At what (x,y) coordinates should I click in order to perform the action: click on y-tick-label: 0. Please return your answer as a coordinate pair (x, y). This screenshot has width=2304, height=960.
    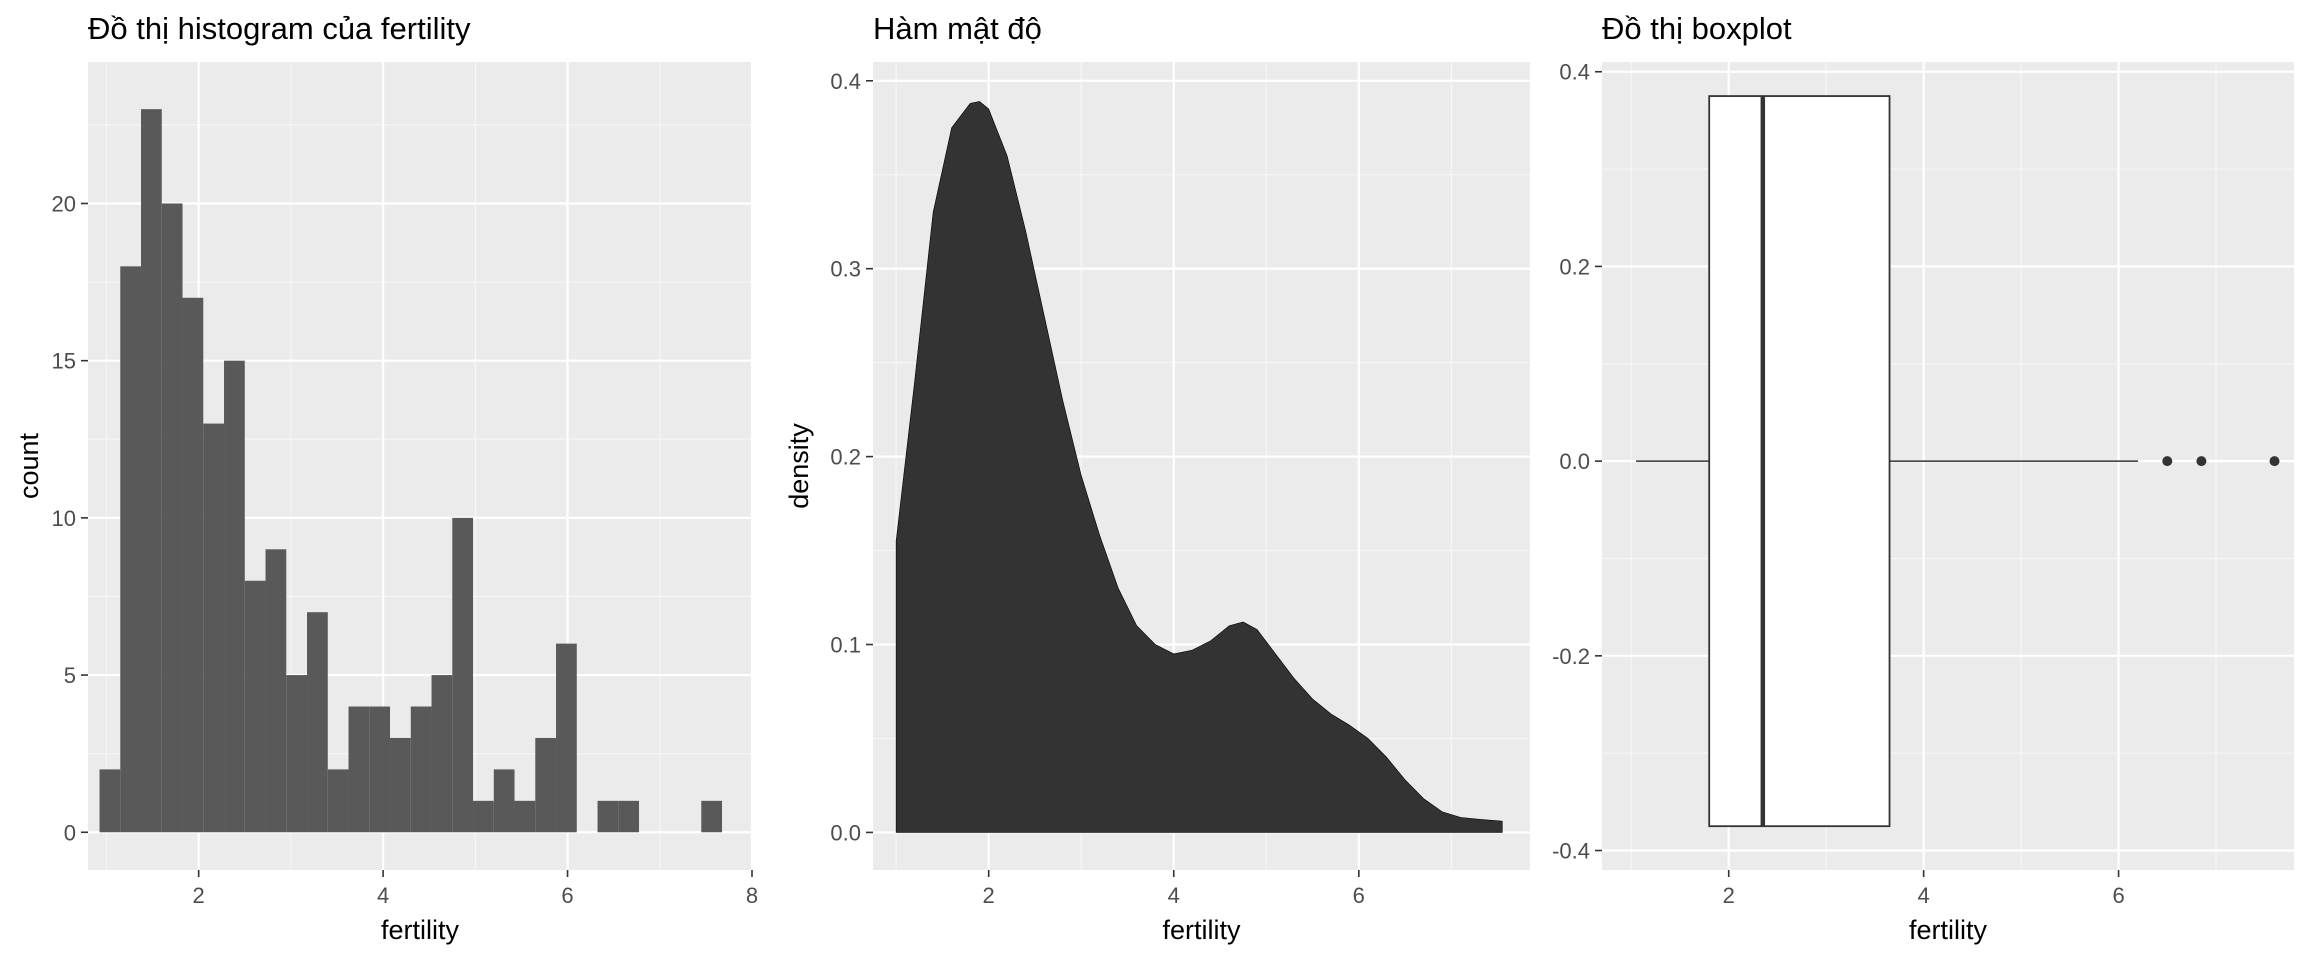
    Looking at the image, I should click on (70, 832).